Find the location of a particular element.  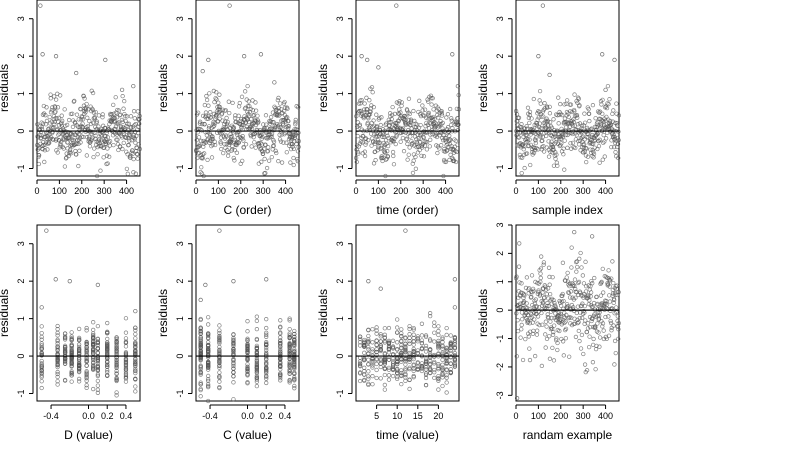

x-tick-label: 0.2 is located at coordinates (107, 416).